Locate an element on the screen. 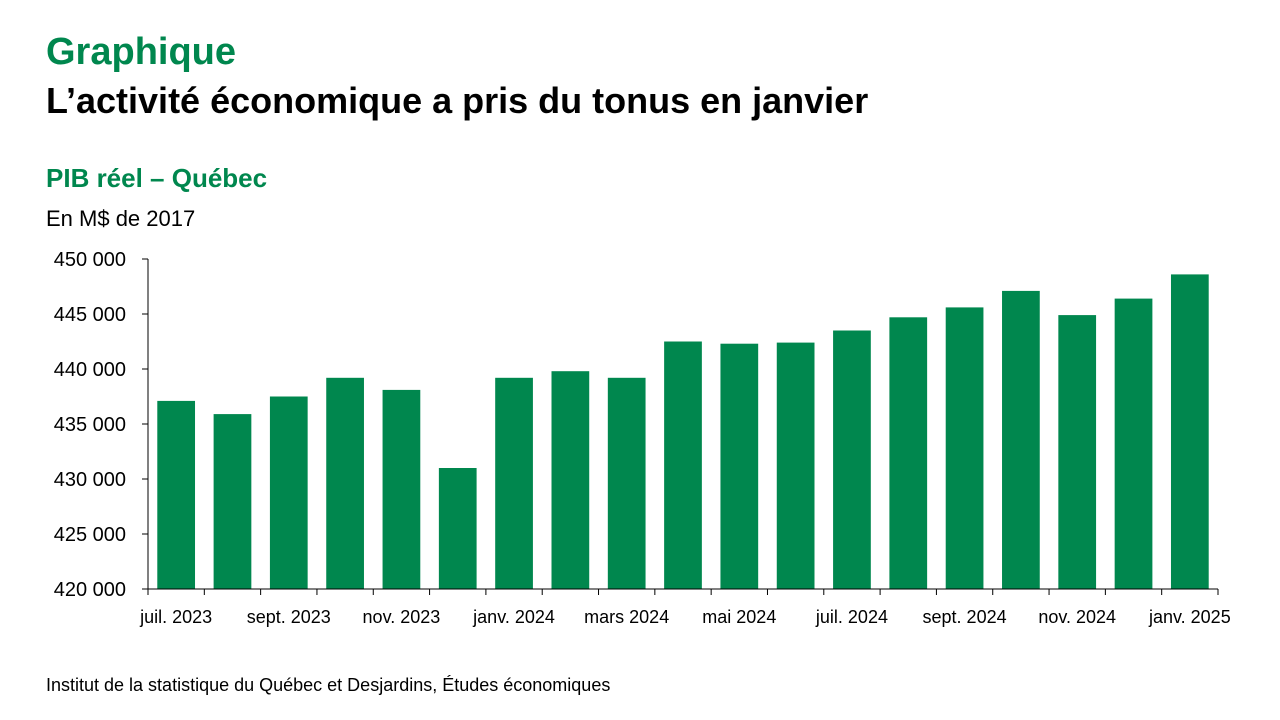 This screenshot has height=720, width=1280. x-tick-label: sept. 2024 is located at coordinates (965, 617).